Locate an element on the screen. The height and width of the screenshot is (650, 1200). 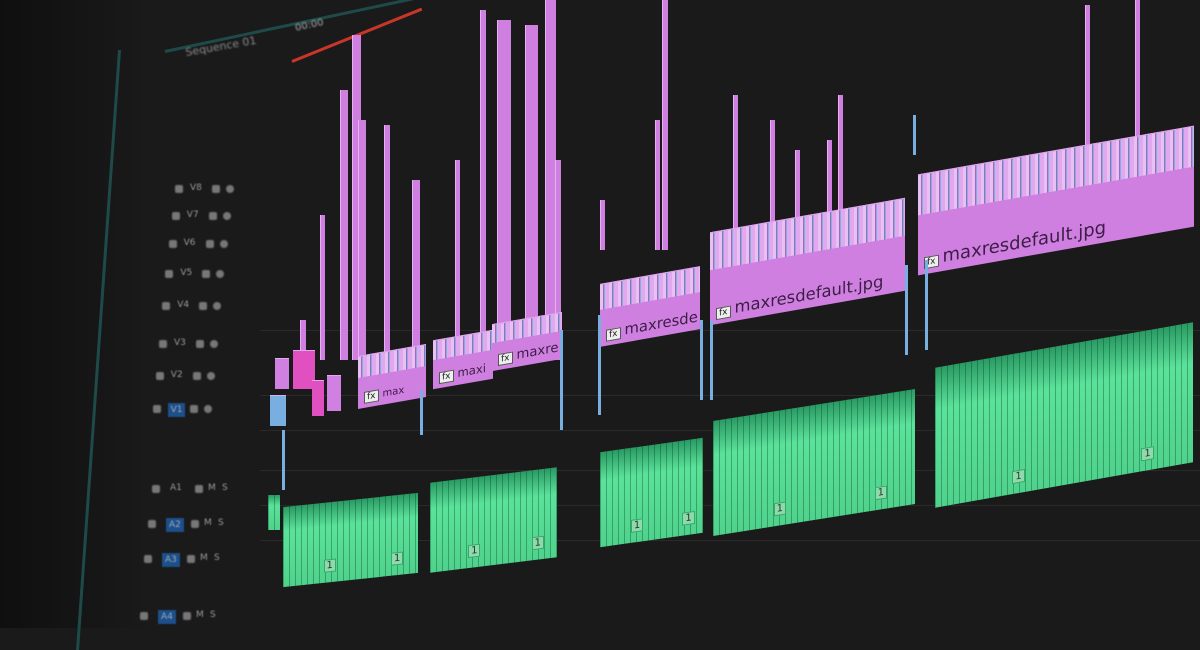
track-label-v2: V2 is located at coordinates (176, 375).